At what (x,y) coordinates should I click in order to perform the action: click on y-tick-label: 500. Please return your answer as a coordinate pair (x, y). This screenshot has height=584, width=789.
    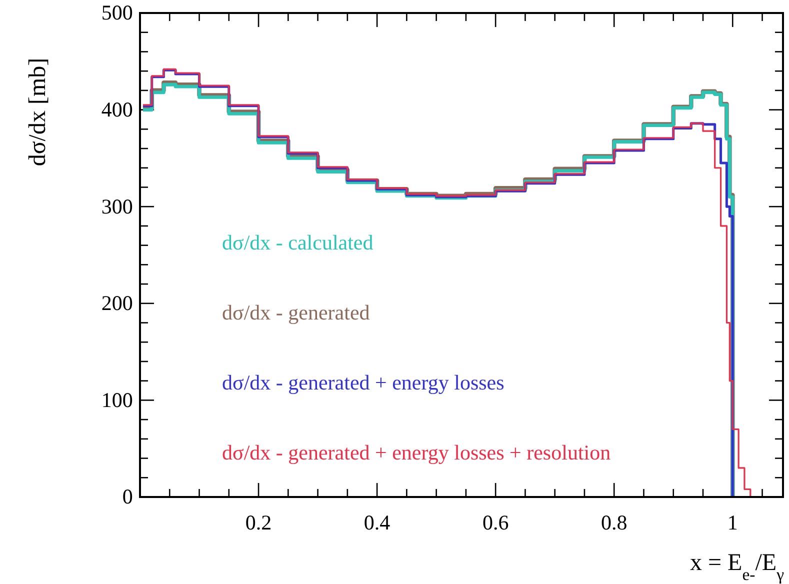
    Looking at the image, I should click on (117, 12).